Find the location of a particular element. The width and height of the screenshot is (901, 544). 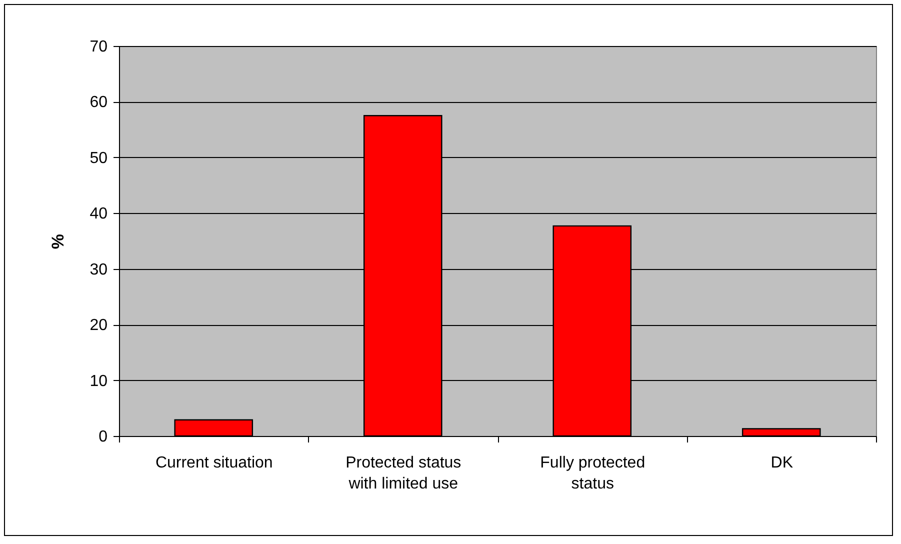

y-tick-label: 70 is located at coordinates (99, 47).